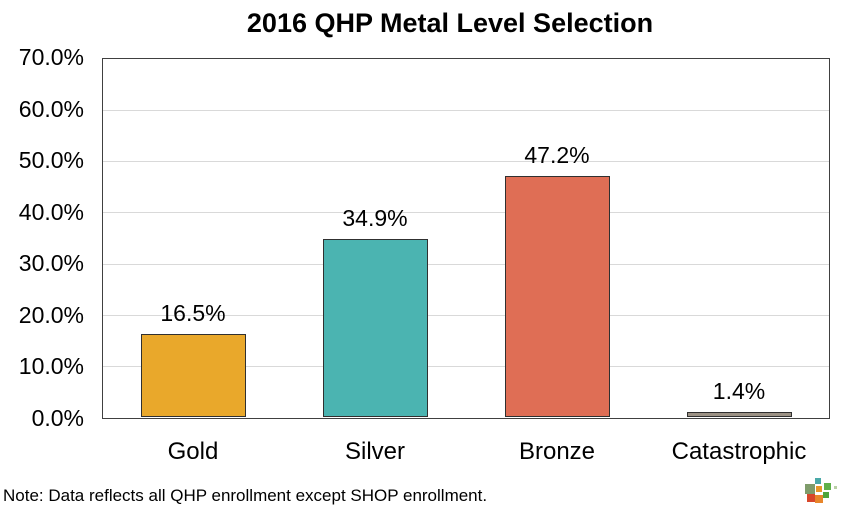 The image size is (844, 509). What do you see at coordinates (51, 160) in the screenshot?
I see `ytick-label-50: 50.0%` at bounding box center [51, 160].